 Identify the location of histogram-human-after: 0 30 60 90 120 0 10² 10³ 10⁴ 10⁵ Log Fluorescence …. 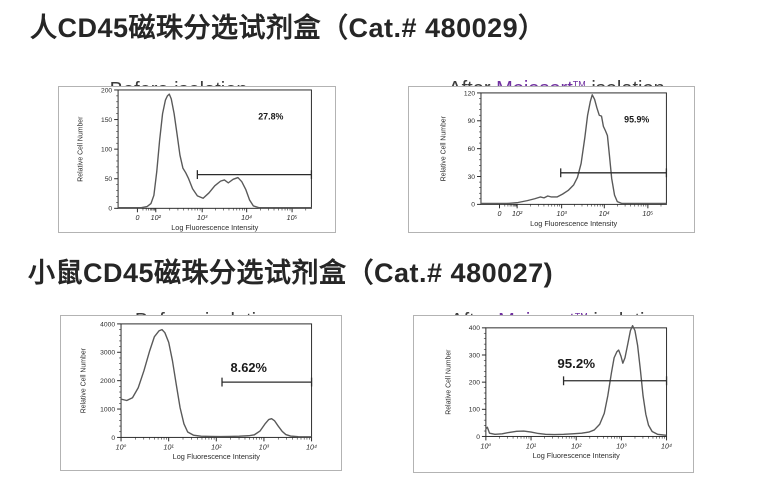
(554, 159).